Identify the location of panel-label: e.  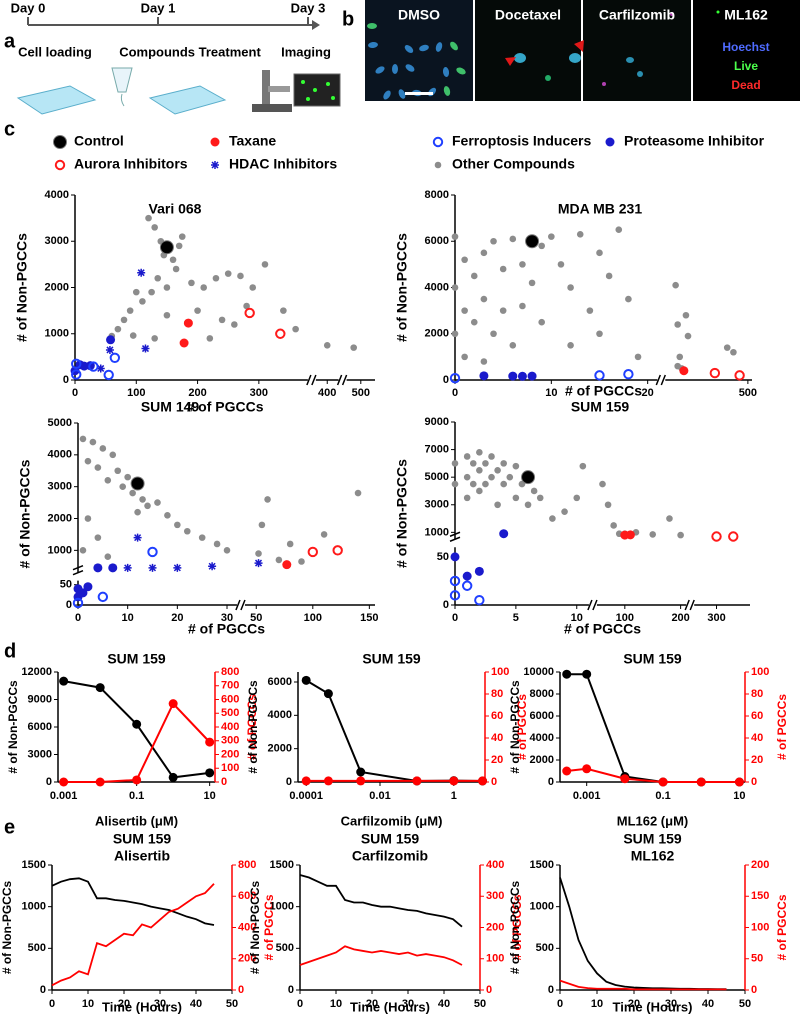
(9, 827).